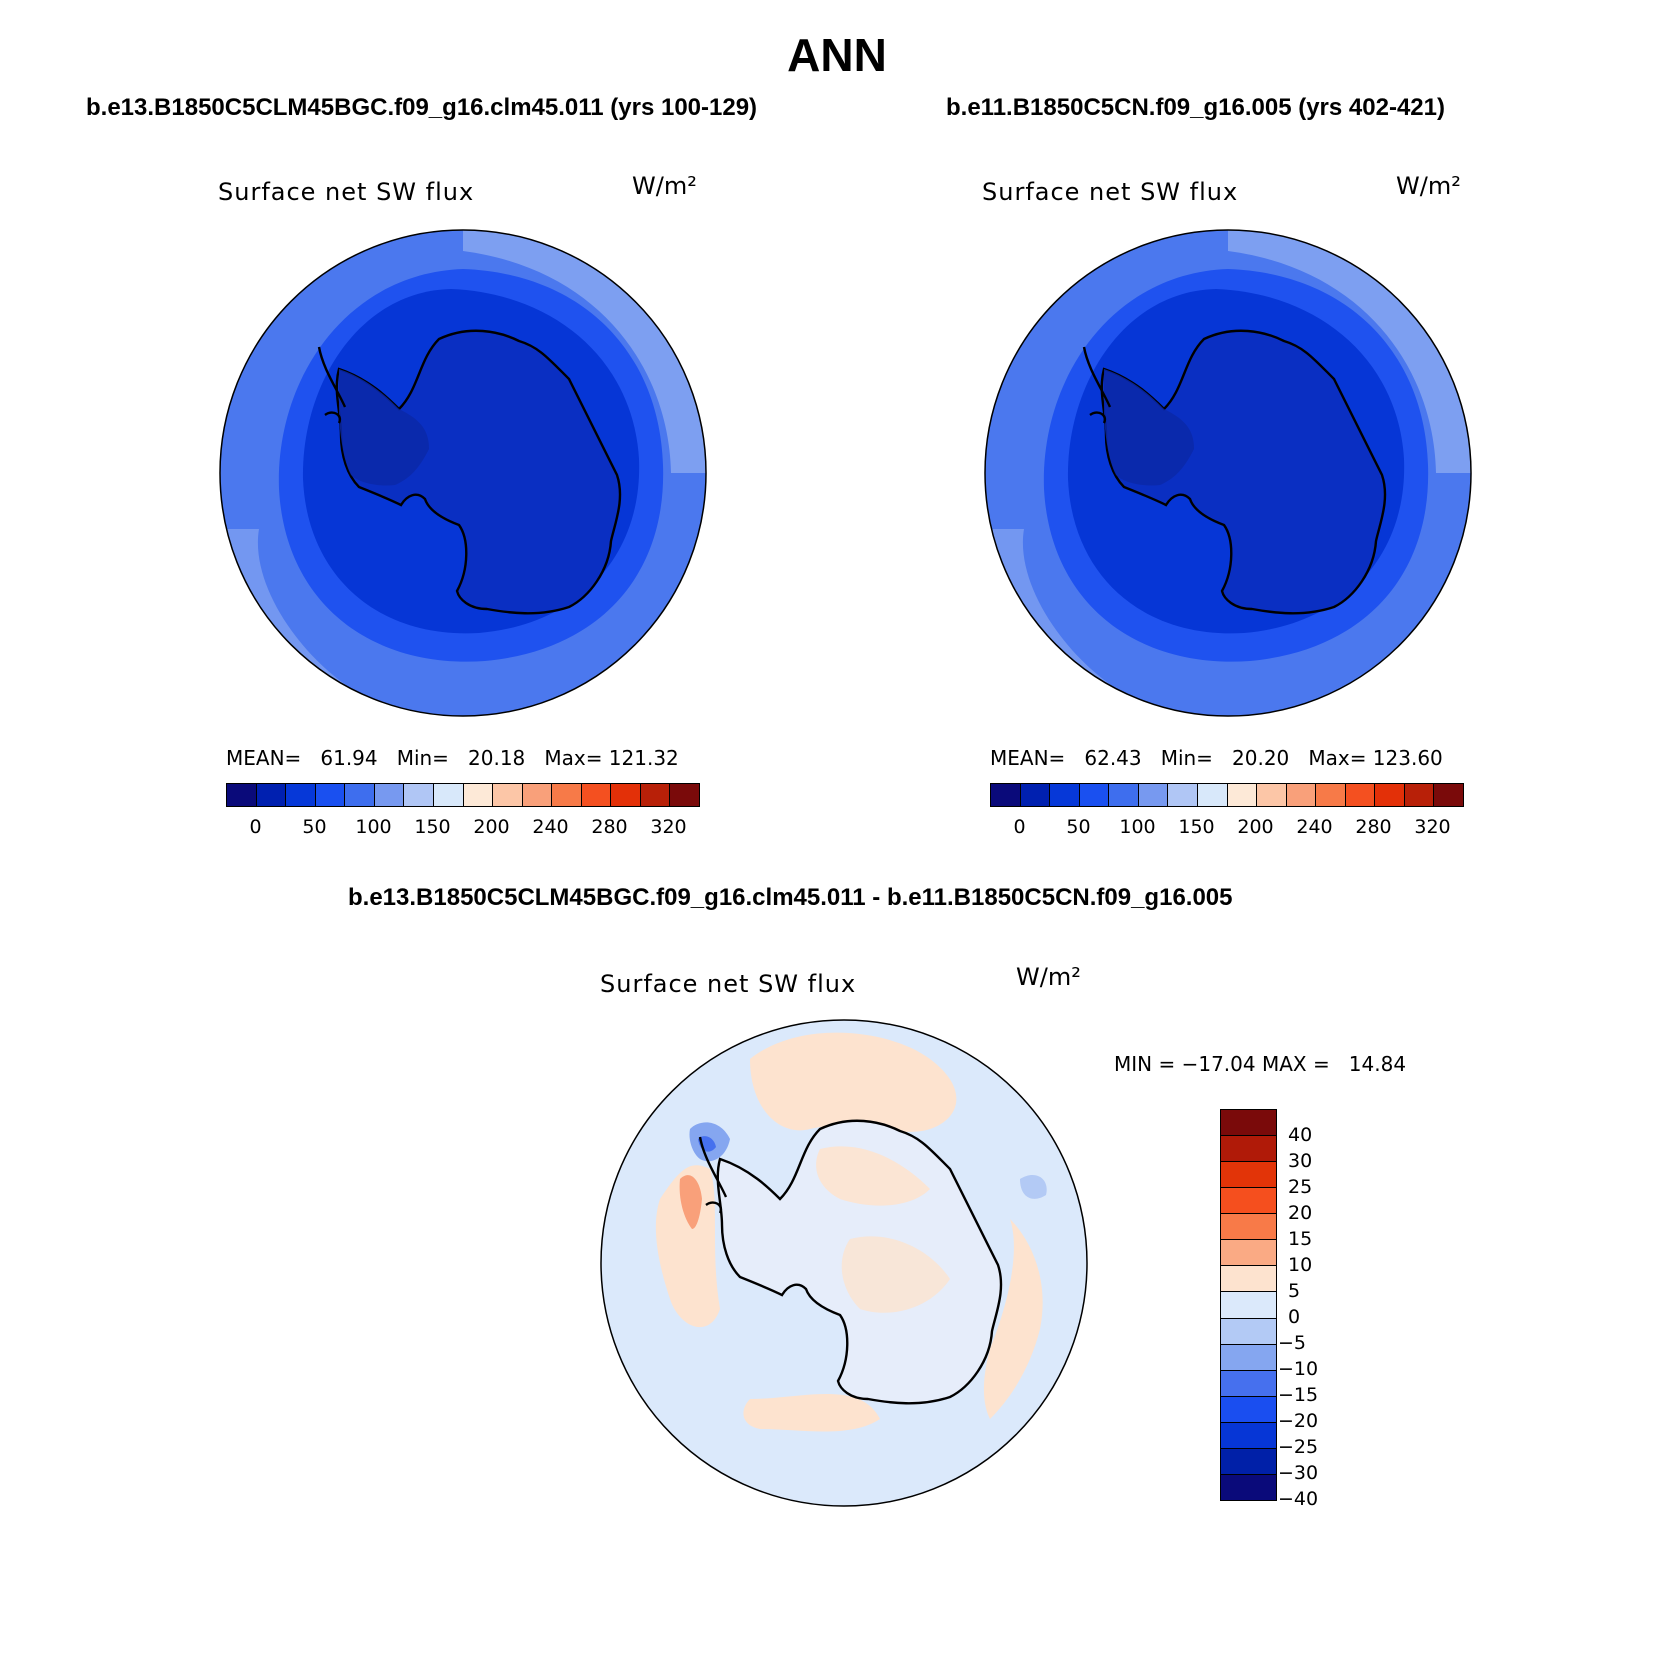 Image resolution: width=1674 pixels, height=1677 pixels. What do you see at coordinates (452, 758) in the screenshot?
I see `panel1-stats: MEAN= 61.94 Min= 20.18 Max= 121.32` at bounding box center [452, 758].